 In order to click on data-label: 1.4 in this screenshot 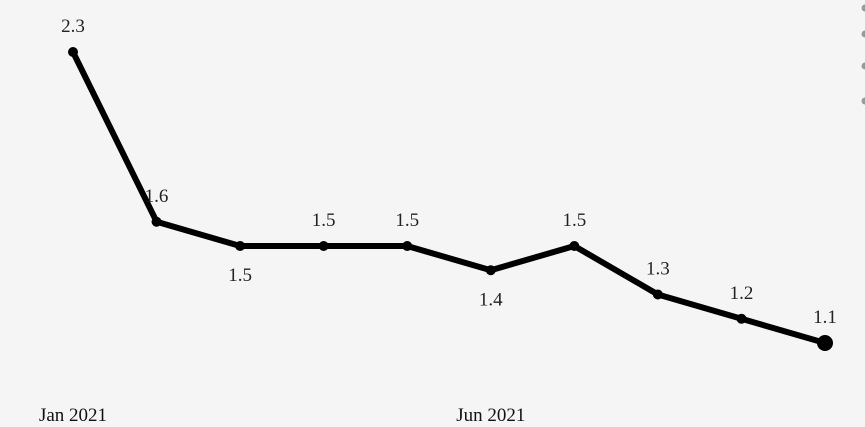, I will do `click(491, 299)`.